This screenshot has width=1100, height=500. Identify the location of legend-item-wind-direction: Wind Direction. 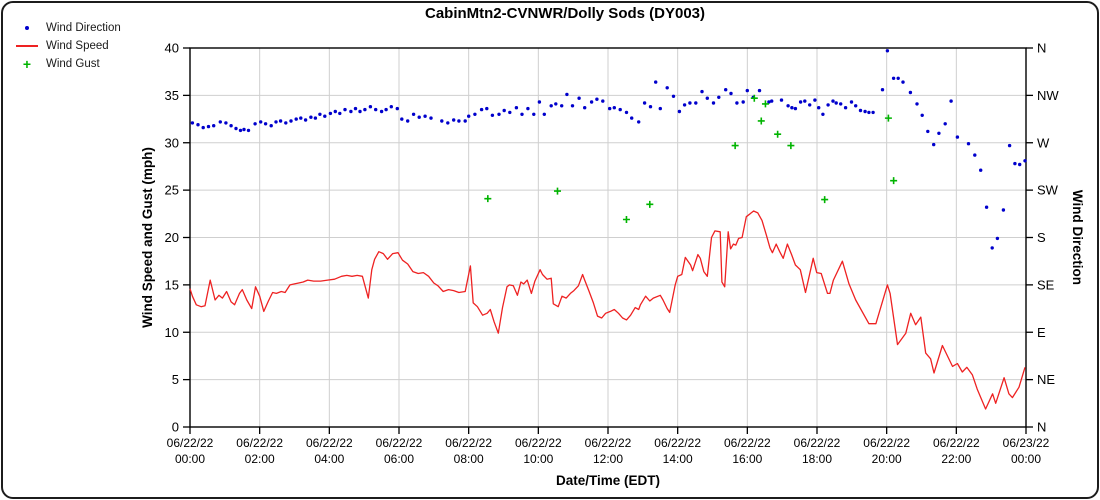
(67, 28).